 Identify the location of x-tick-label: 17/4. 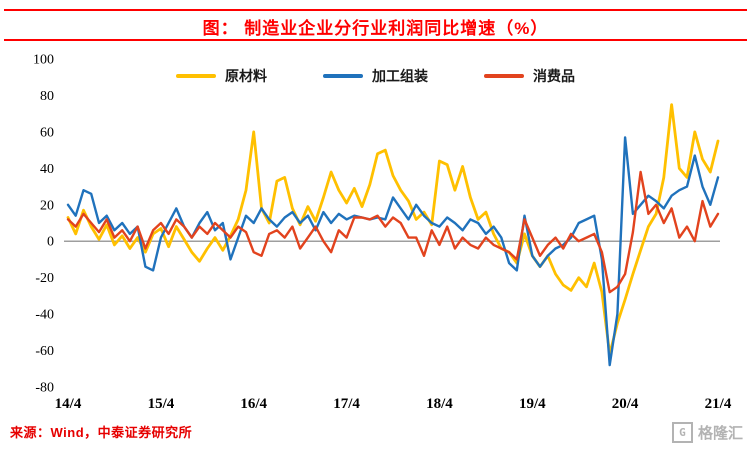
(346, 404).